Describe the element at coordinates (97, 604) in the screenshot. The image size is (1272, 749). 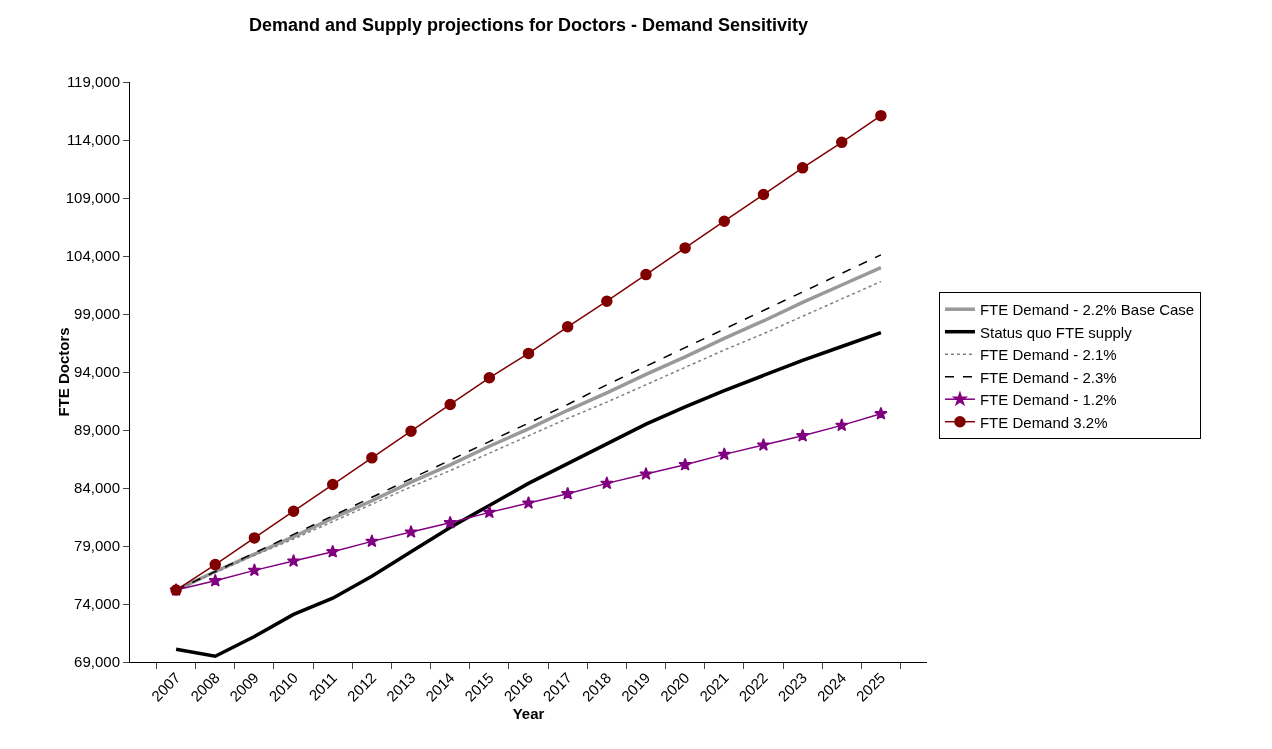
I see `y-tick-label: 74,000` at that location.